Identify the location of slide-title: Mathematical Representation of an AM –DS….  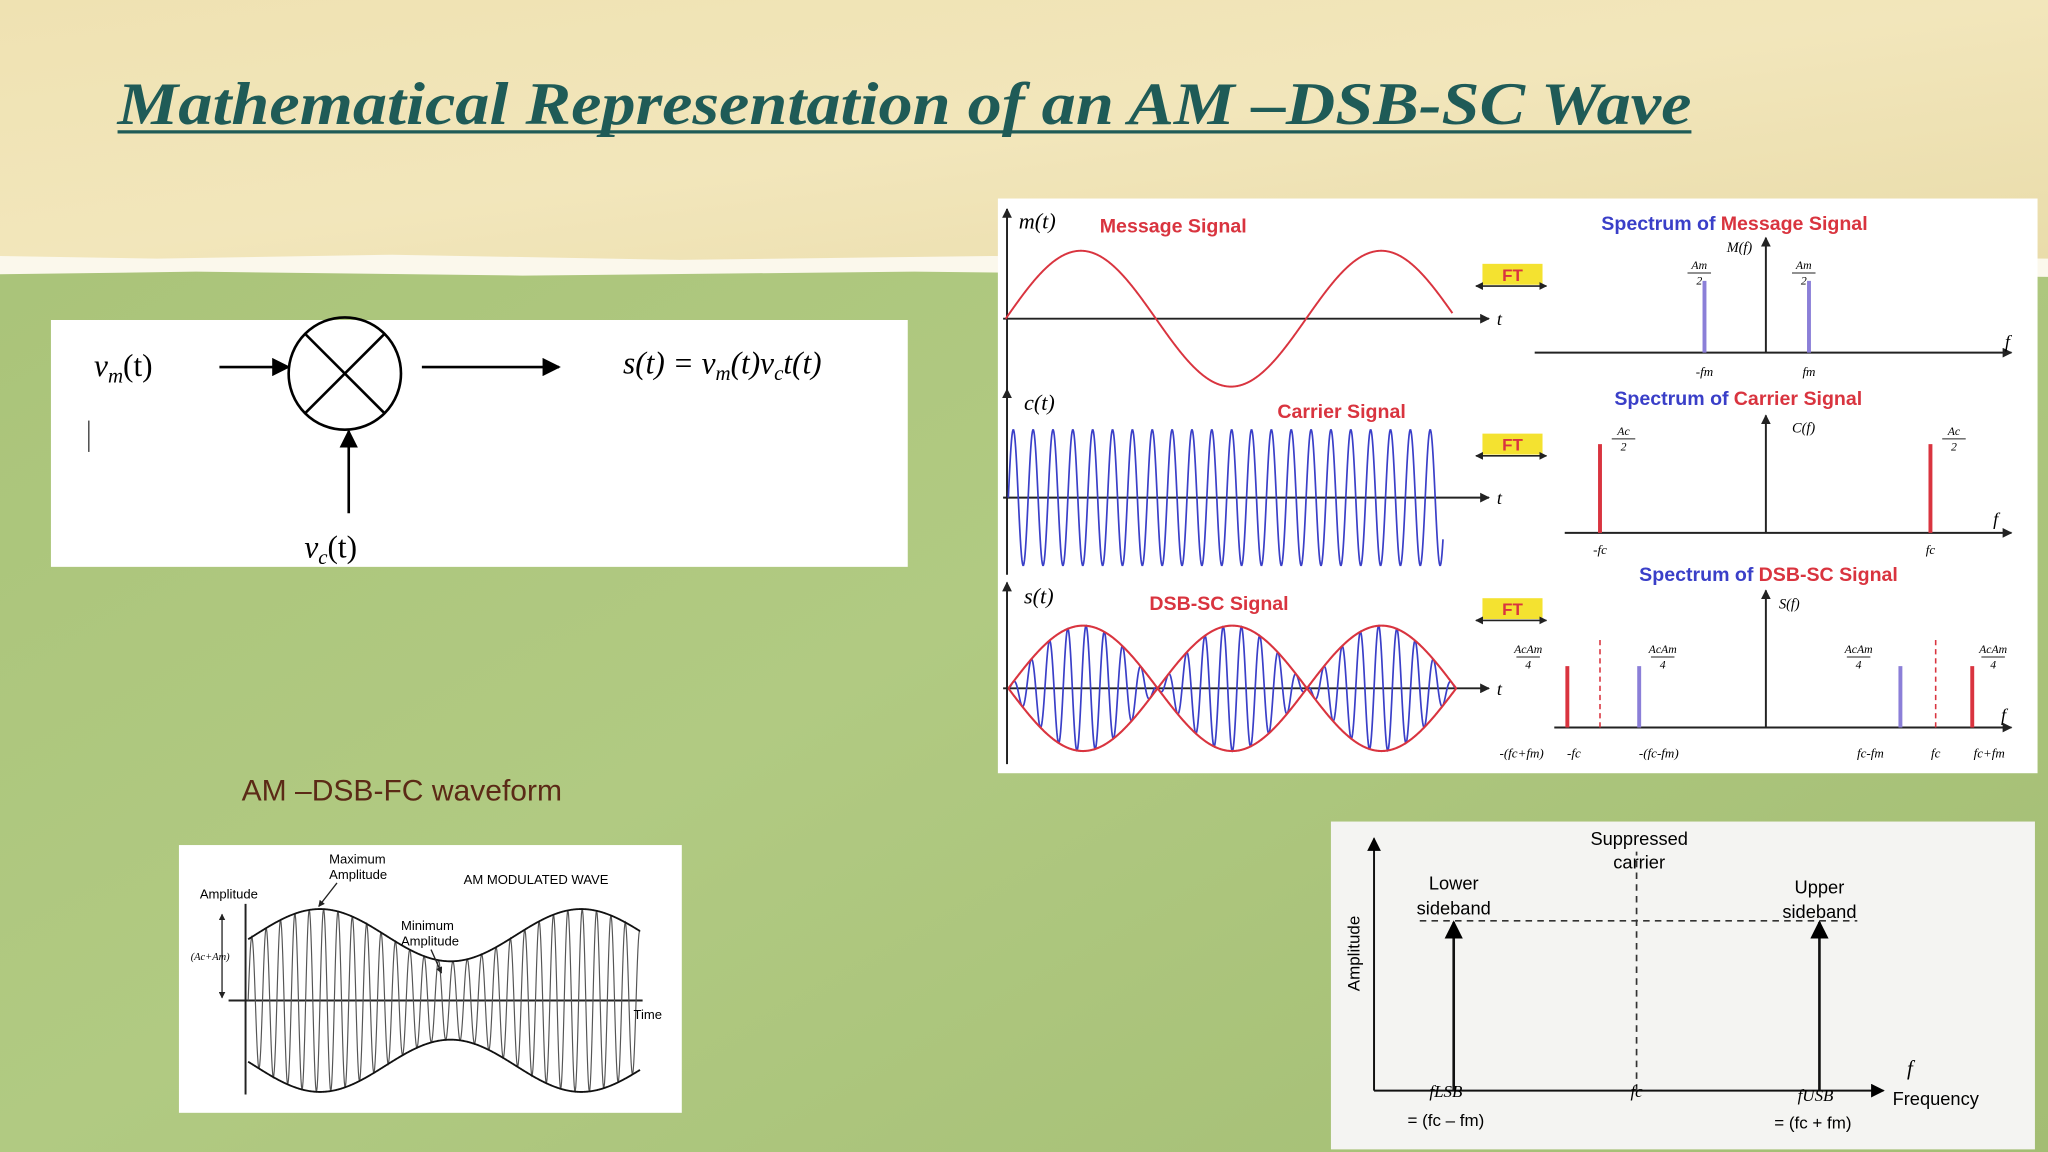
(903, 103).